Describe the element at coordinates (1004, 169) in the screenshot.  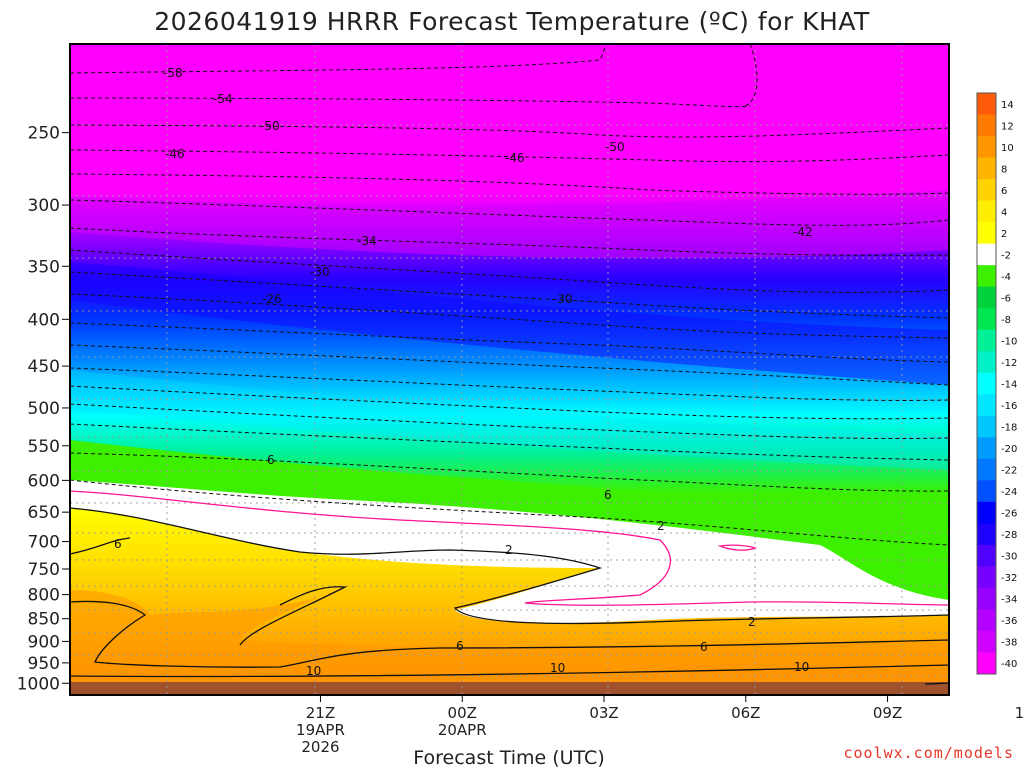
I see `colorbar-label: 8` at that location.